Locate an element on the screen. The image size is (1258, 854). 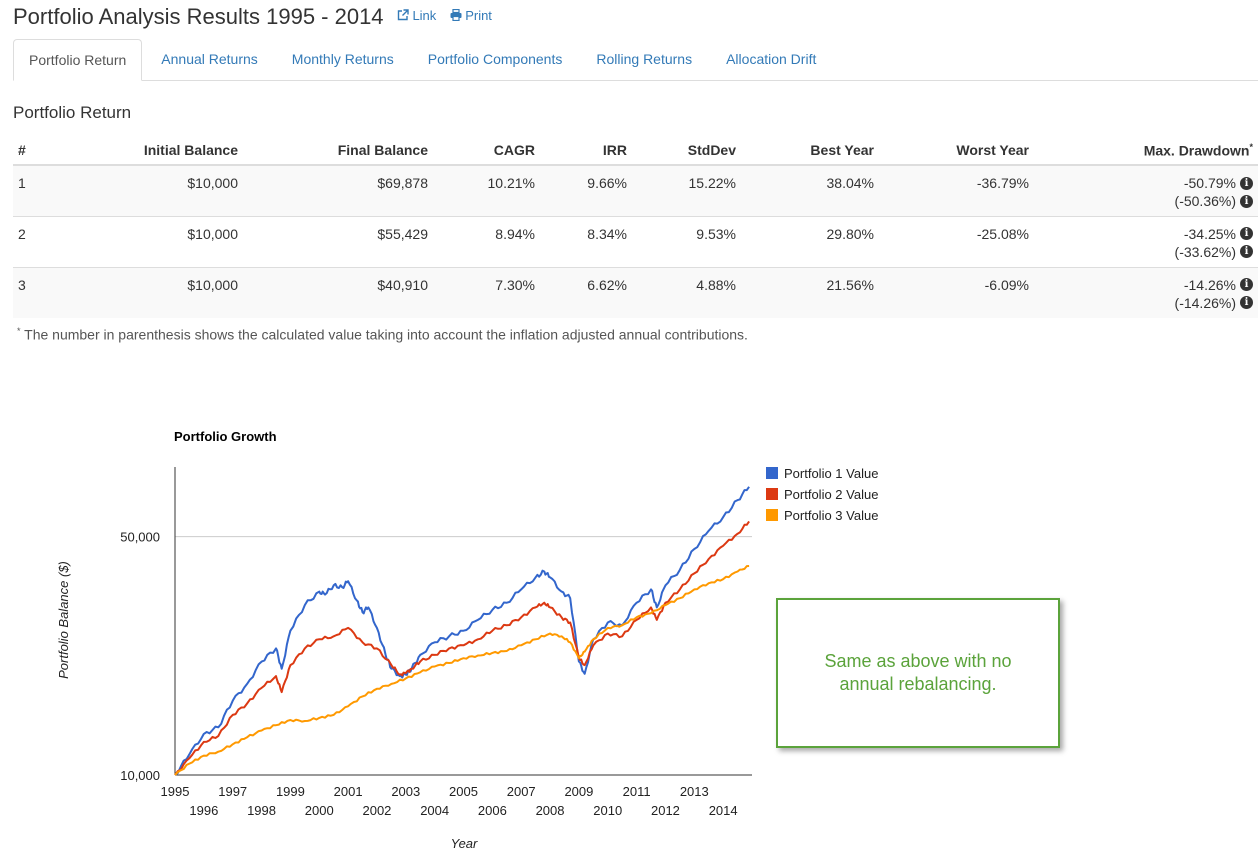
section-title: Portfolio Return is located at coordinates (72, 112).